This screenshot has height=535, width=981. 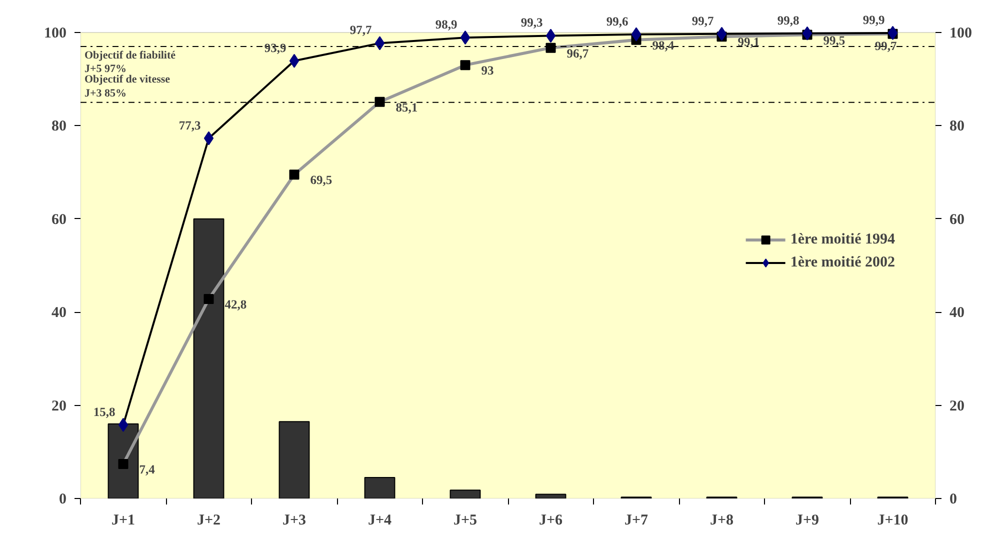 What do you see at coordinates (59, 406) in the screenshot?
I see `y-tick-label: 20` at bounding box center [59, 406].